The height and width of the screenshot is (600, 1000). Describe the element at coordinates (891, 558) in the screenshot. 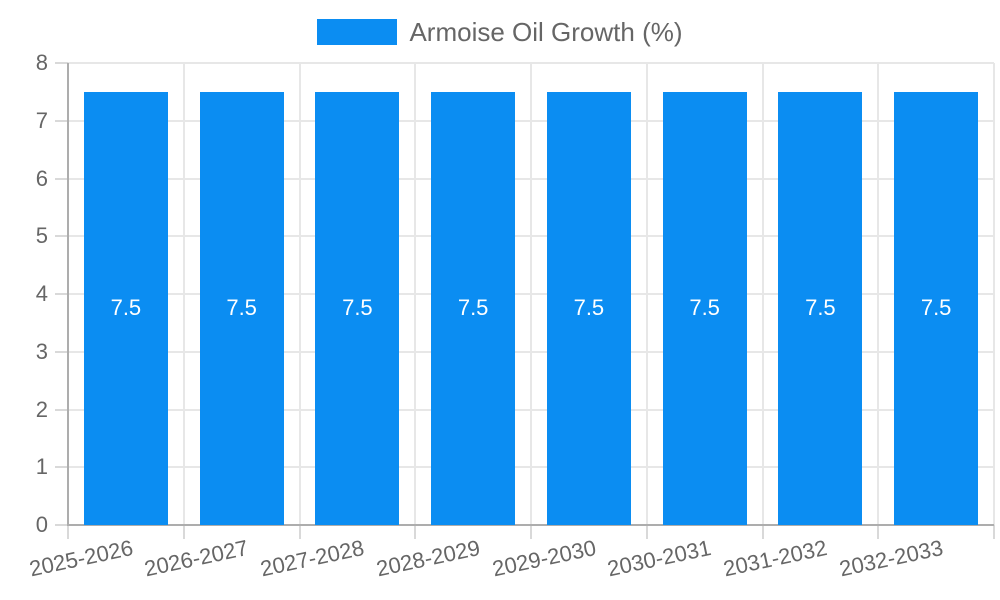

I see `x-tick-label: 2032-2033` at that location.